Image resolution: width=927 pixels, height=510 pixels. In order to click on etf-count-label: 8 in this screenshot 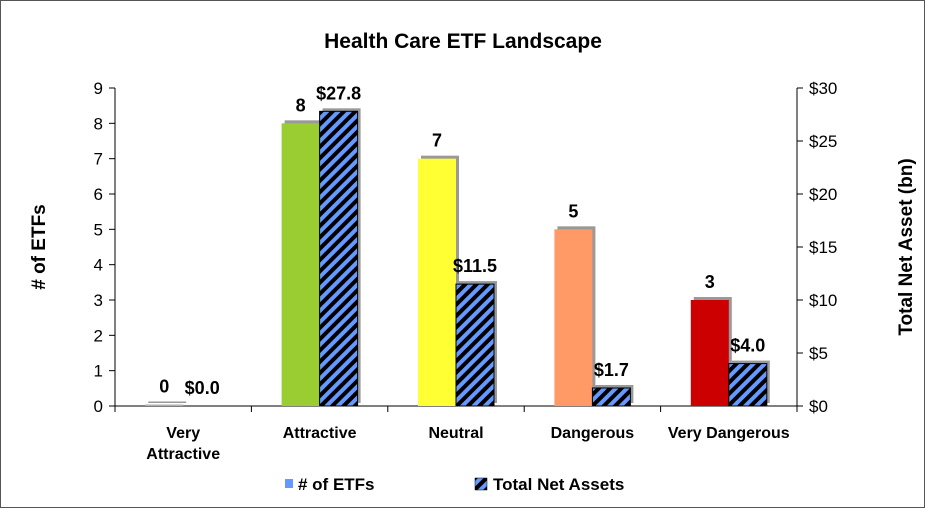, I will do `click(301, 105)`.